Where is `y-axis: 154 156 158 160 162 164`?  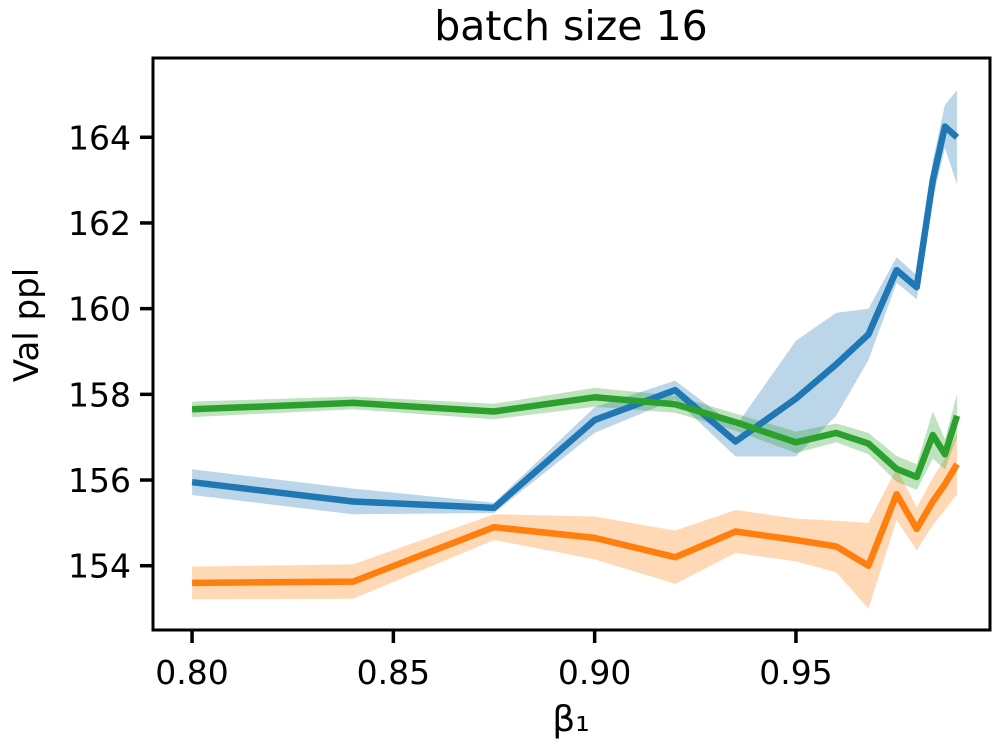
y-axis: 154 156 158 160 162 164 is located at coordinates (110, 352).